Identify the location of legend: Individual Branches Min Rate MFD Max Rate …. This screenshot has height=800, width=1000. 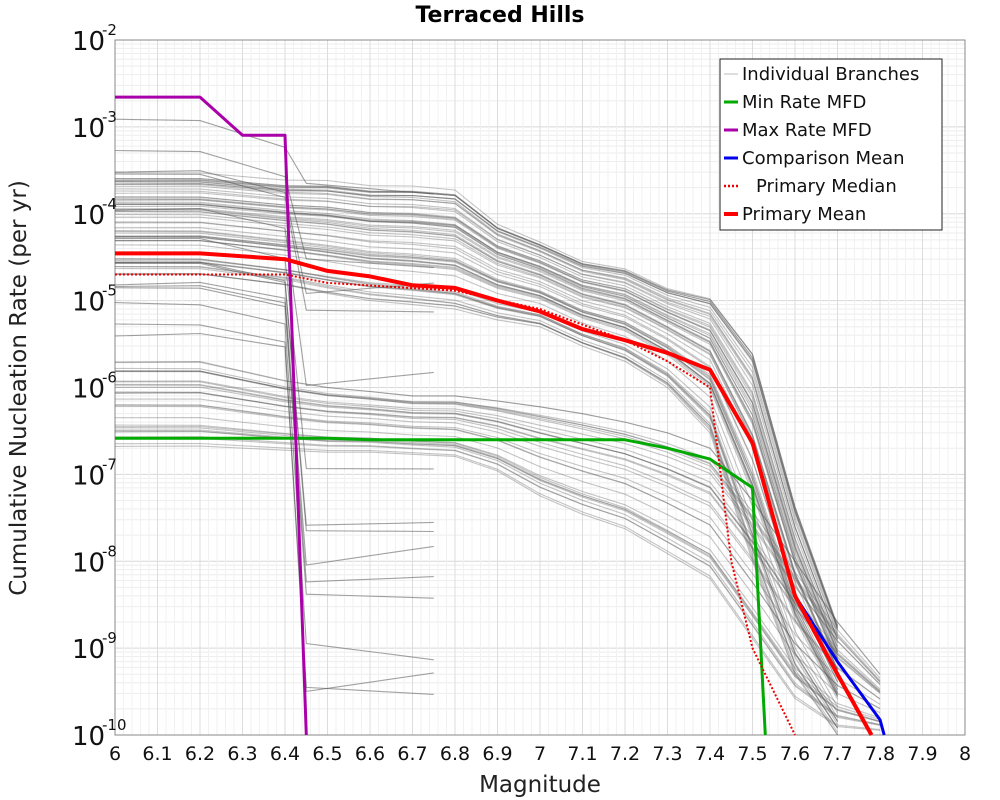
(831, 144).